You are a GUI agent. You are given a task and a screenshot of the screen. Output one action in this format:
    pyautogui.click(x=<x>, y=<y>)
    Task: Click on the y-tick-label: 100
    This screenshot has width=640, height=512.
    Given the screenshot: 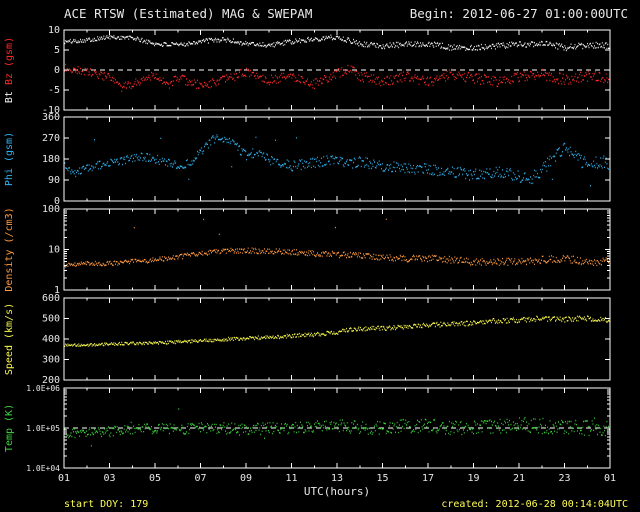 What is the action you would take?
    pyautogui.click(x=51, y=209)
    